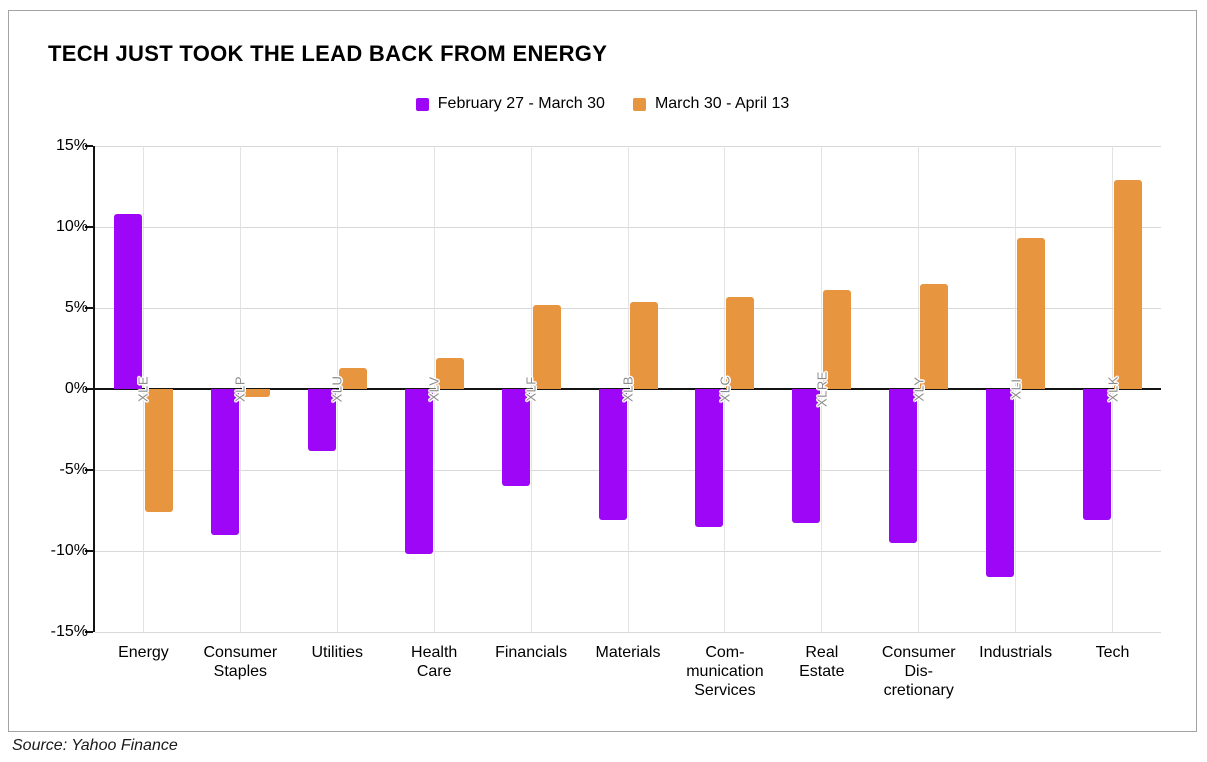  I want to click on bar-XLY-series2, so click(934, 336).